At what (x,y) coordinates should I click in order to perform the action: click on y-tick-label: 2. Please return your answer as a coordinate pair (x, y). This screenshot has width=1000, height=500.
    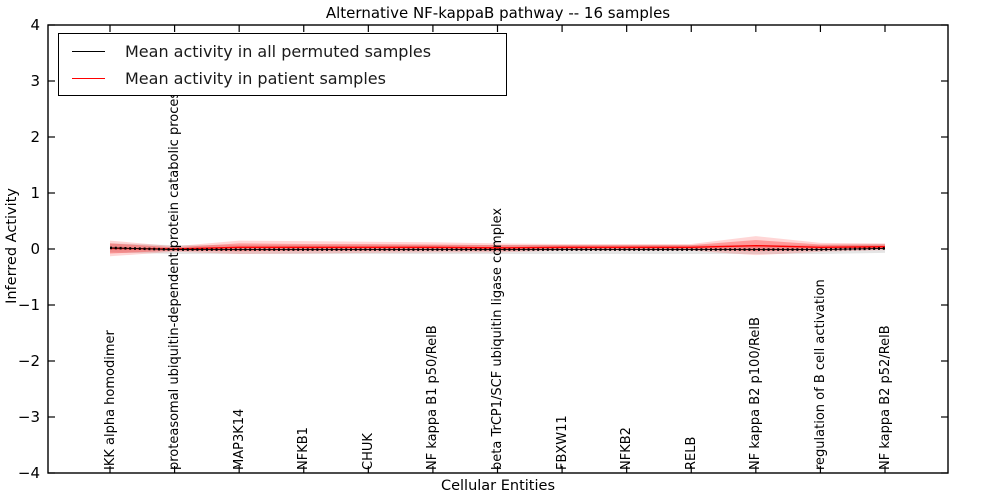
    Looking at the image, I should click on (35, 137).